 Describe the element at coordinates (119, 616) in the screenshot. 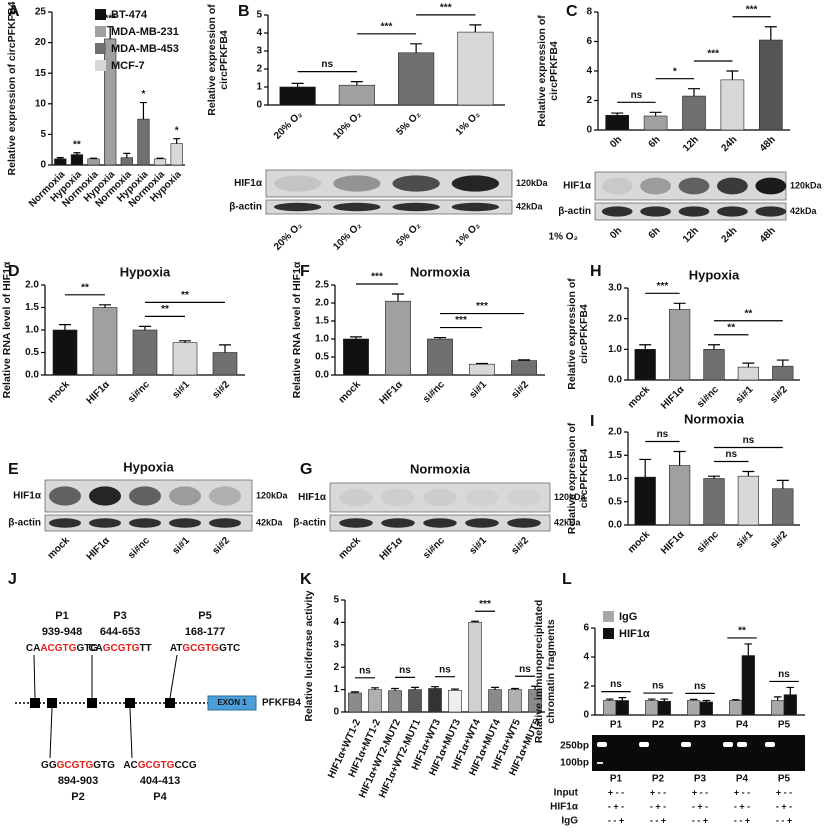

I see `site-name: P3` at that location.